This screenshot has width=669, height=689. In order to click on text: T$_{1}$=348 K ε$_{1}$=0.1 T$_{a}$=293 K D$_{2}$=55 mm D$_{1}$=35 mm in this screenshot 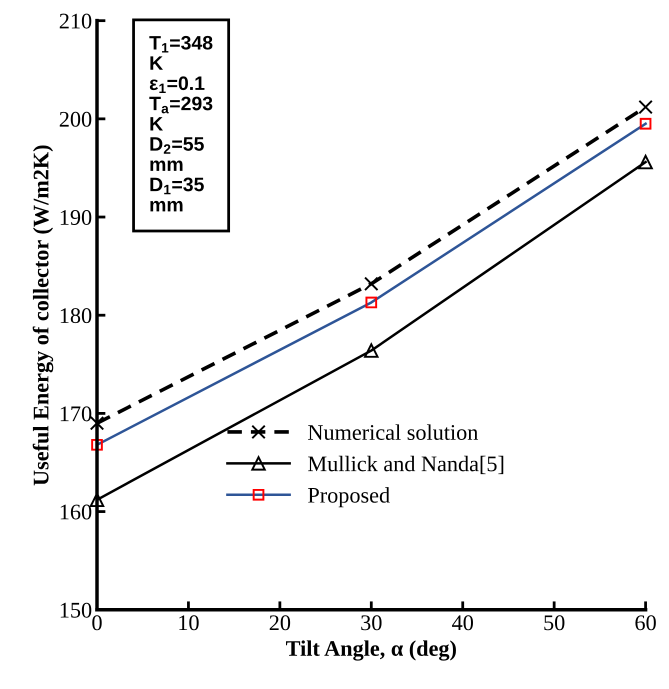, I will do `click(180, 124)`.